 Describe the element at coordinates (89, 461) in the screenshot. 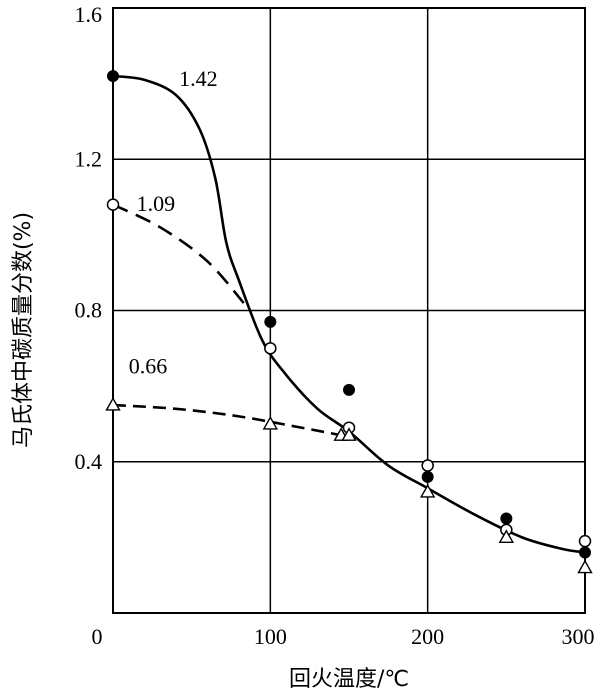

I see `y-tick-label: 0.4` at that location.